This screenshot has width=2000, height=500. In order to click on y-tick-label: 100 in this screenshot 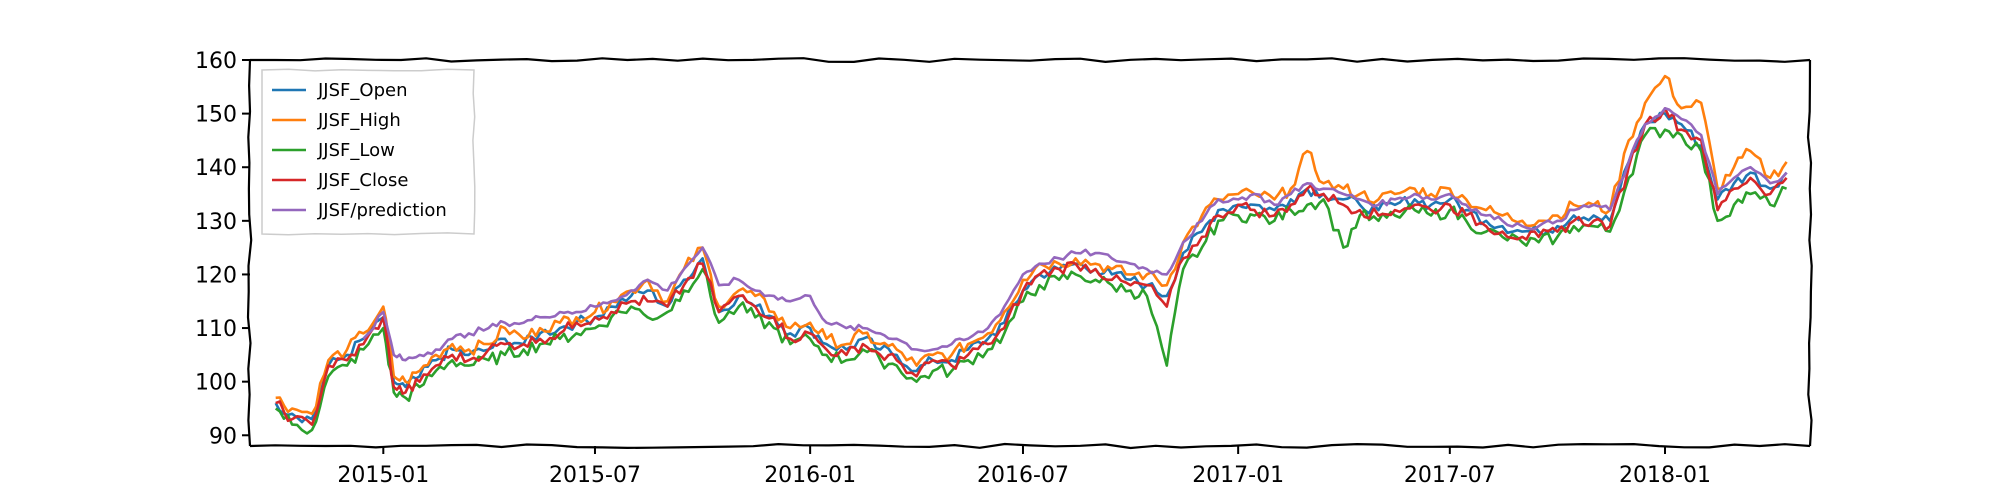, I will do `click(216, 383)`.